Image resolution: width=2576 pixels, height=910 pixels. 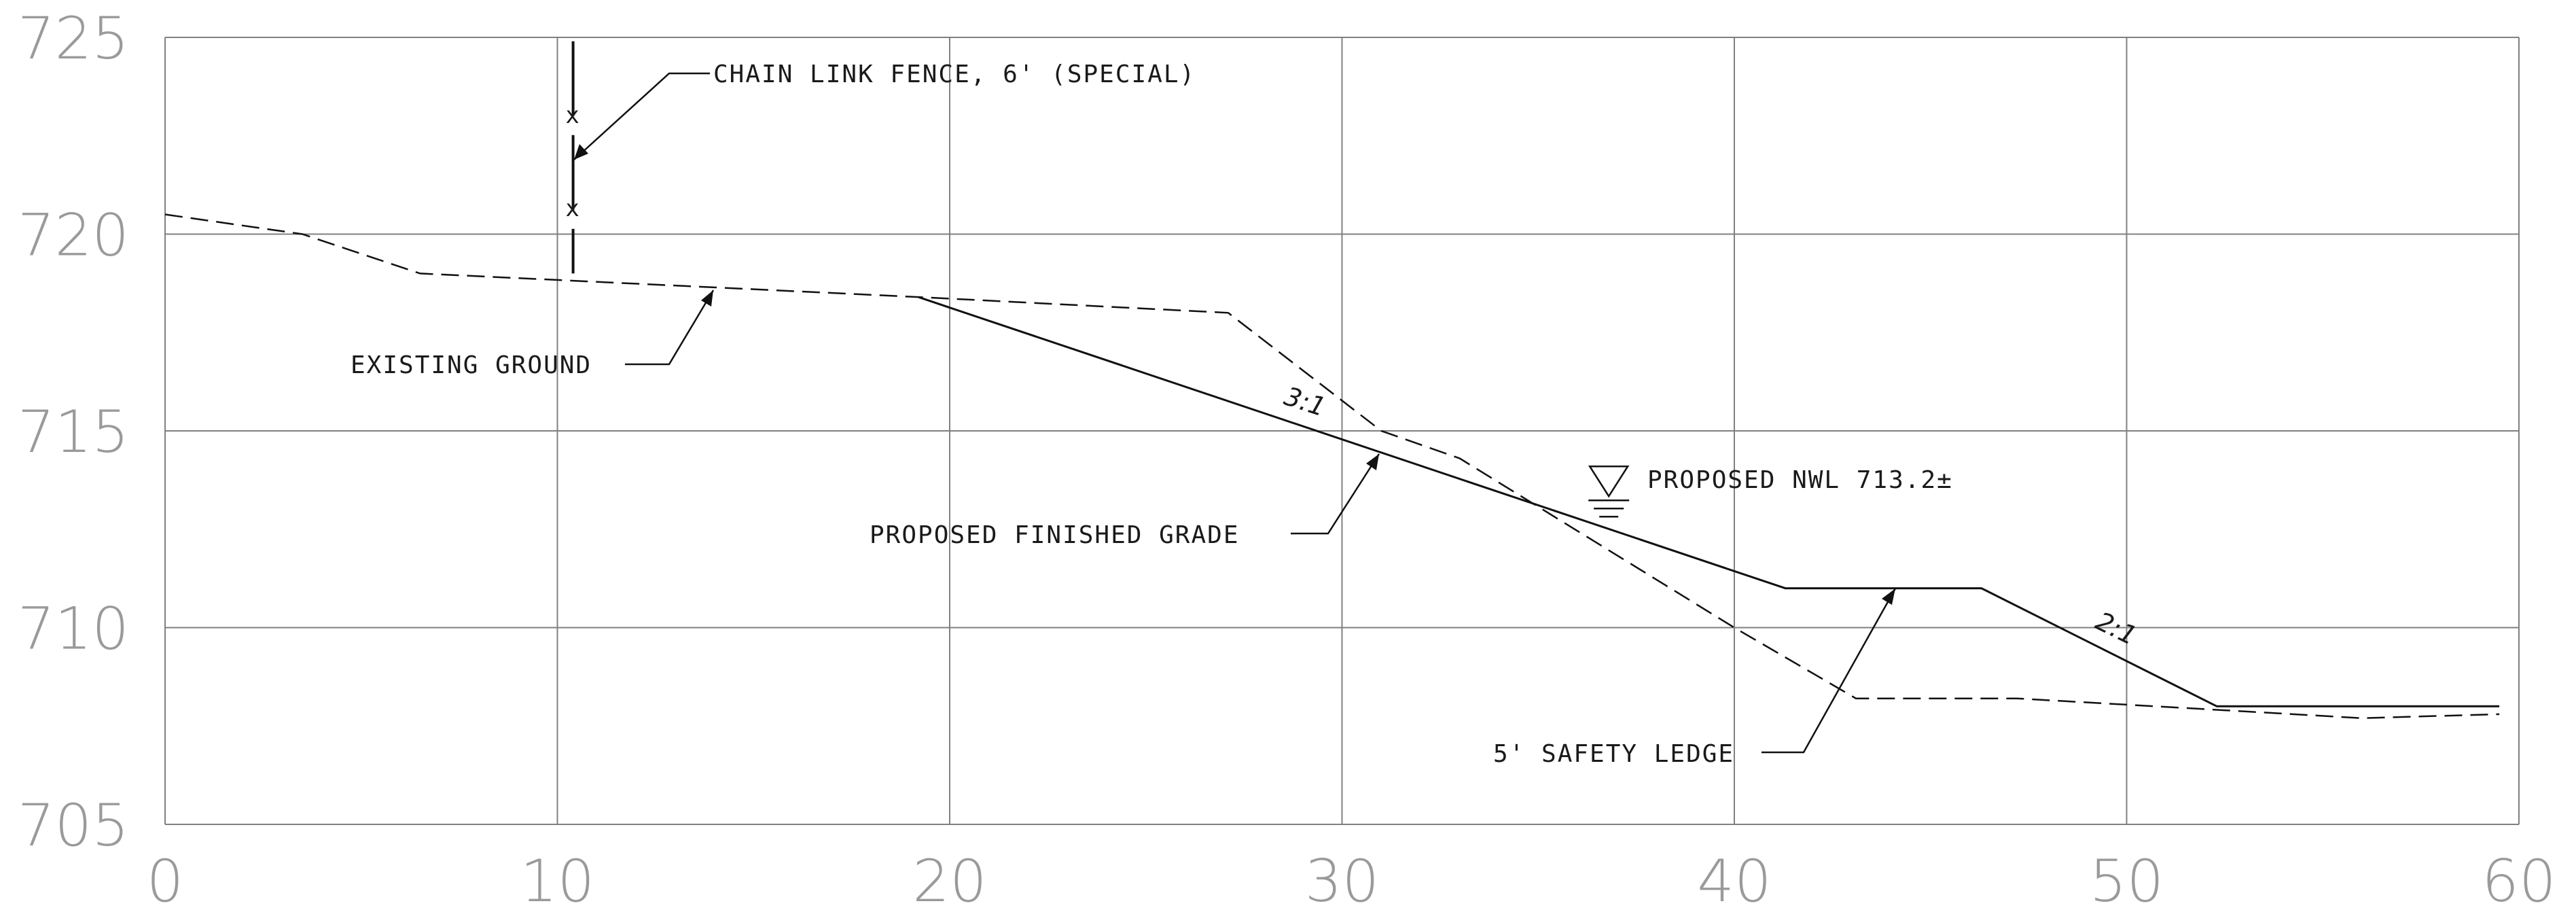 I want to click on fence-leader-arrow, so click(x=581, y=152).